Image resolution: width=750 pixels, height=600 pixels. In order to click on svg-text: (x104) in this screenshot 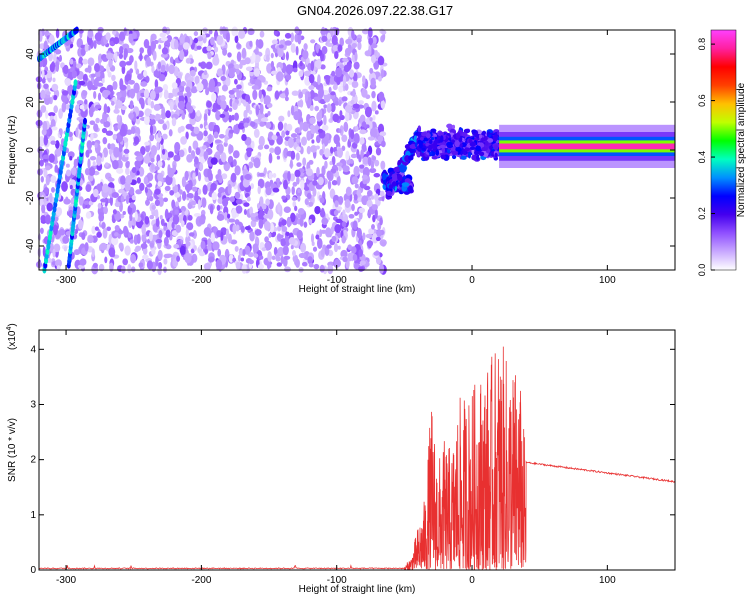, I will do `click(12, 336)`.